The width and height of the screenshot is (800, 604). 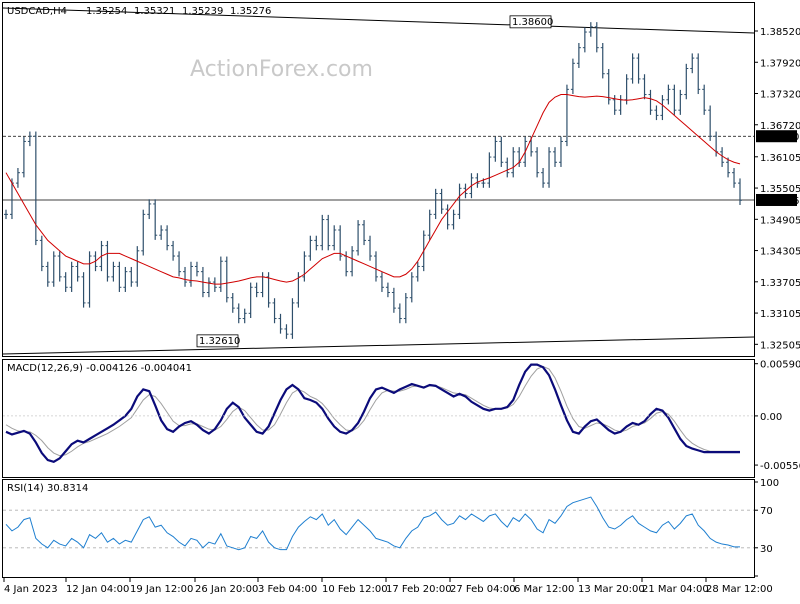 What do you see at coordinates (780, 345) in the screenshot?
I see `price-tick-label: 1.32505` at bounding box center [780, 345].